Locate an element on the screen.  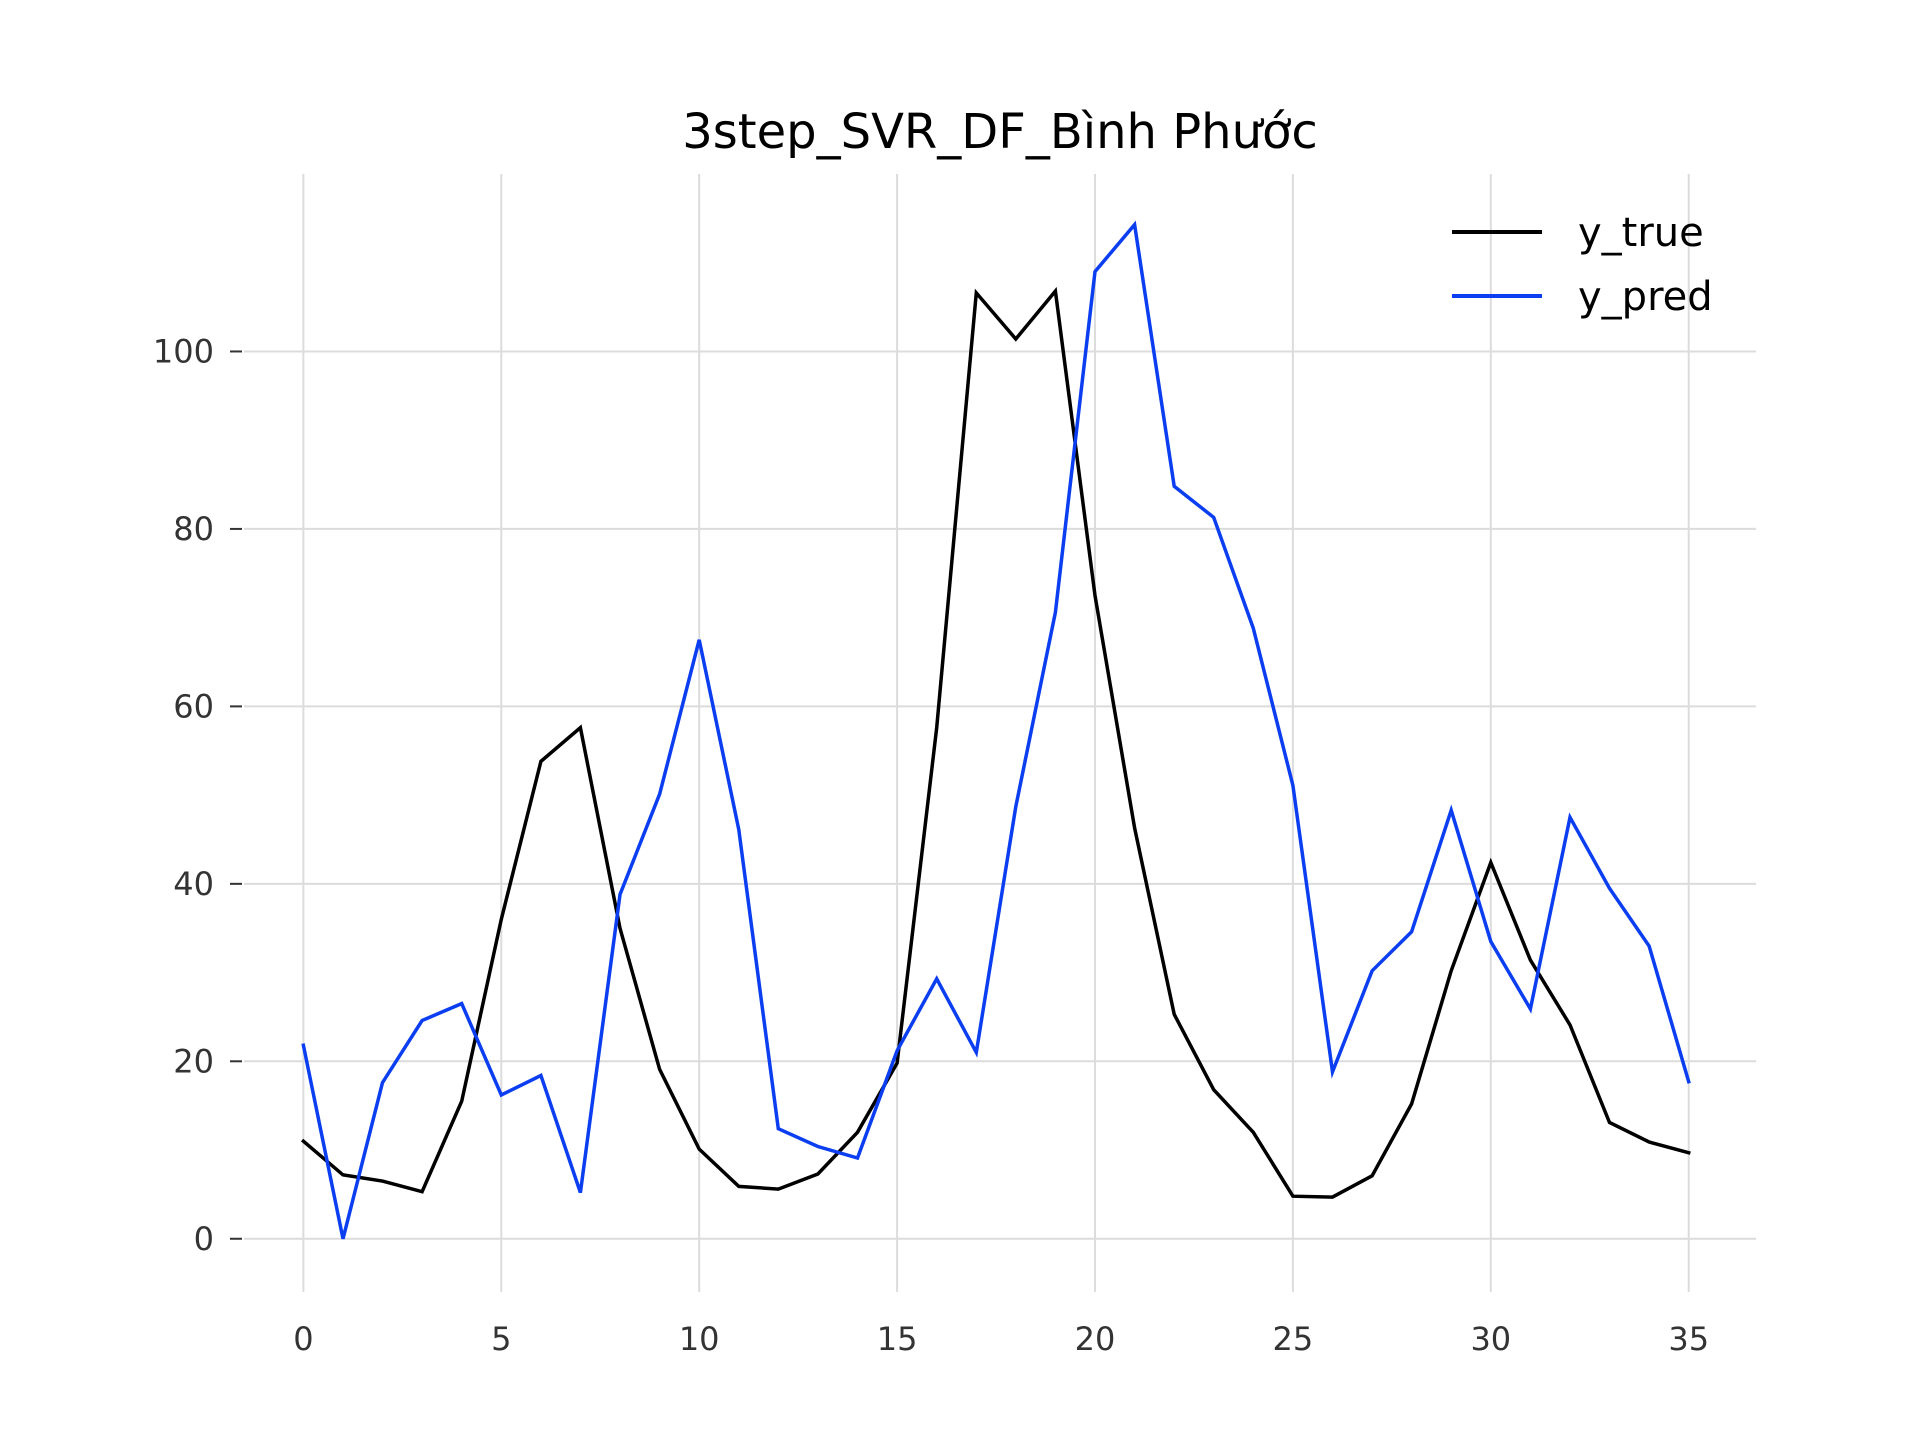
x-tick-label: 15 is located at coordinates (897, 1339).